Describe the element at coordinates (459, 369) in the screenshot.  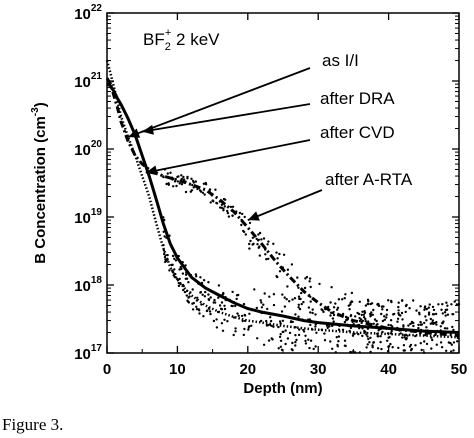
I see `x-tick-label: 50` at that location.